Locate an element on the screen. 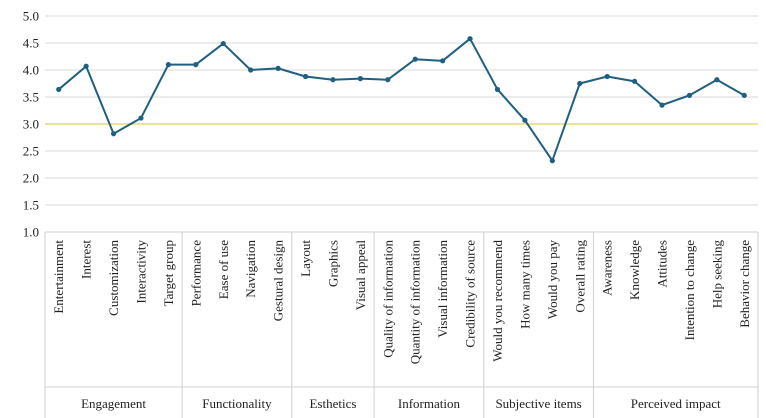 The image size is (766, 418). y-tick-label: 3.0 is located at coordinates (31, 124).